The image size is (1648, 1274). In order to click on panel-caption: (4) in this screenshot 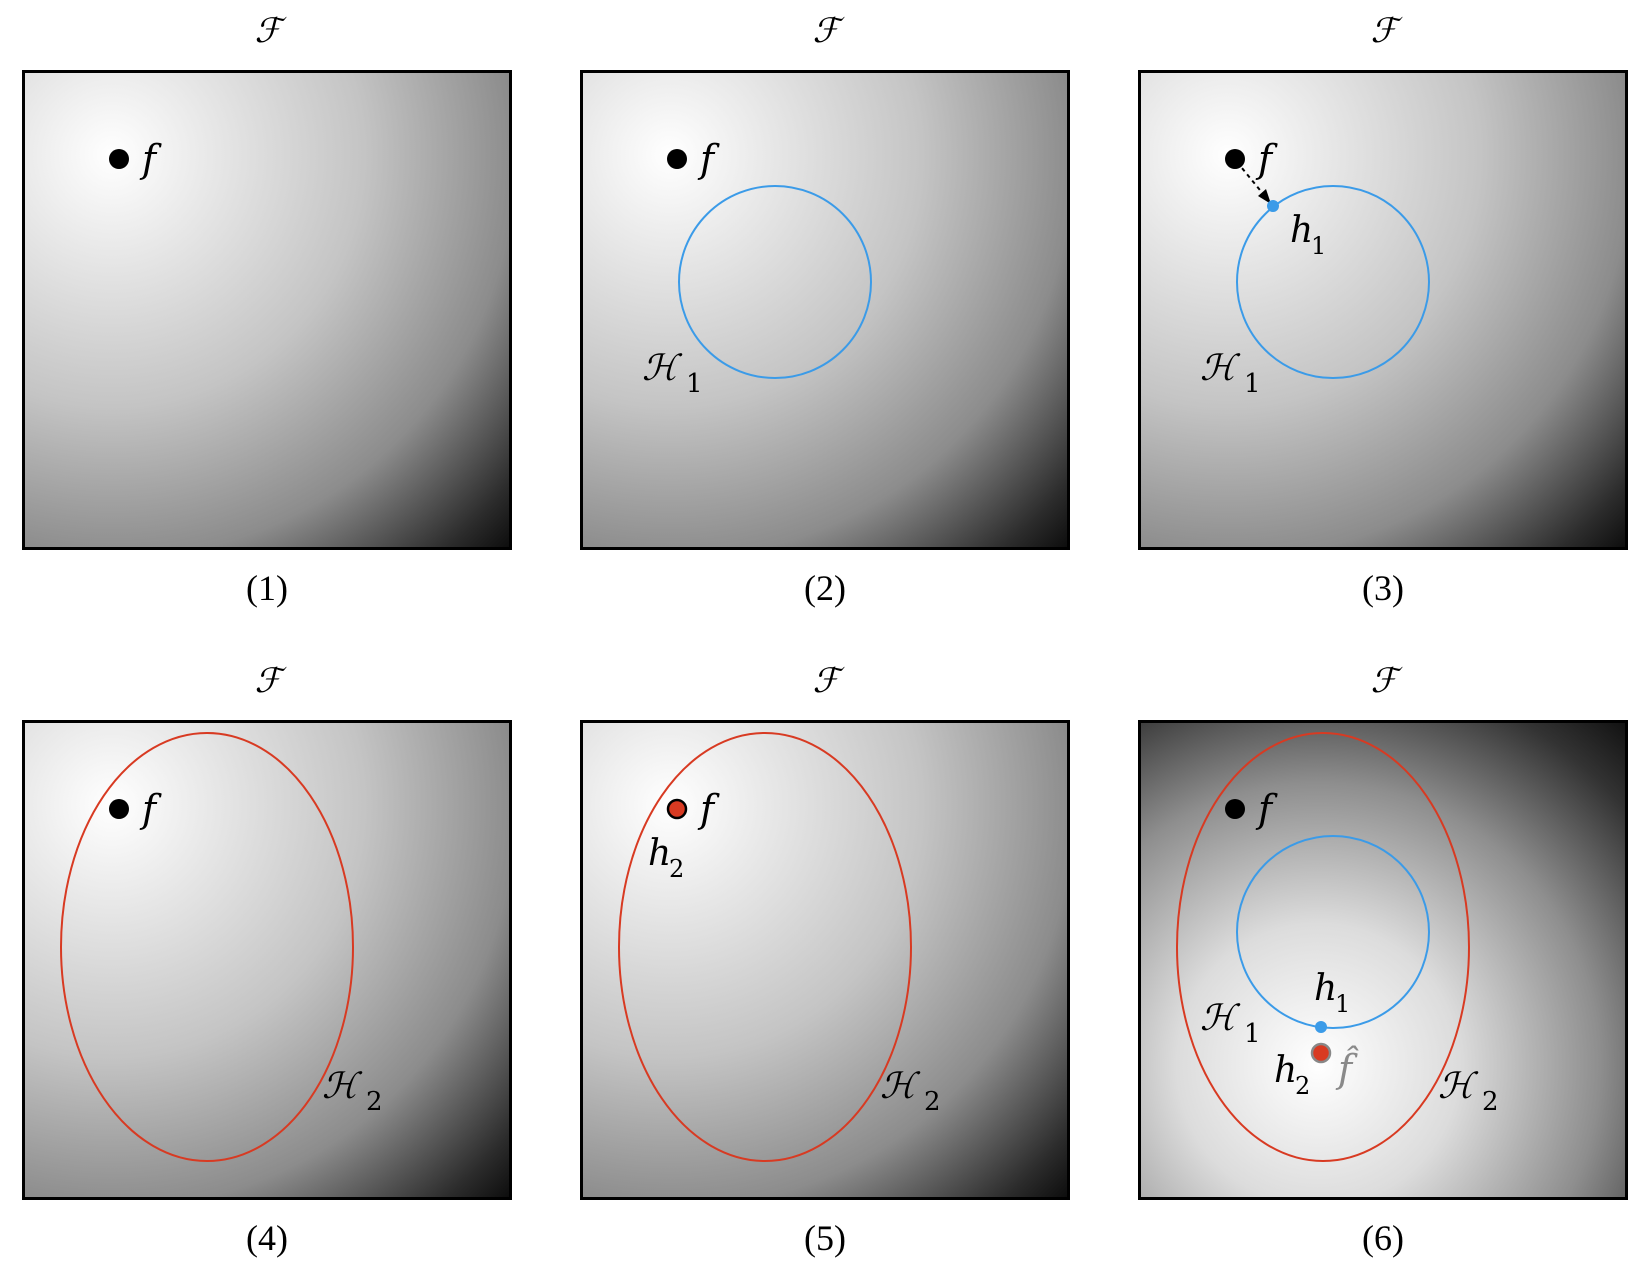, I will do `click(267, 1238)`.